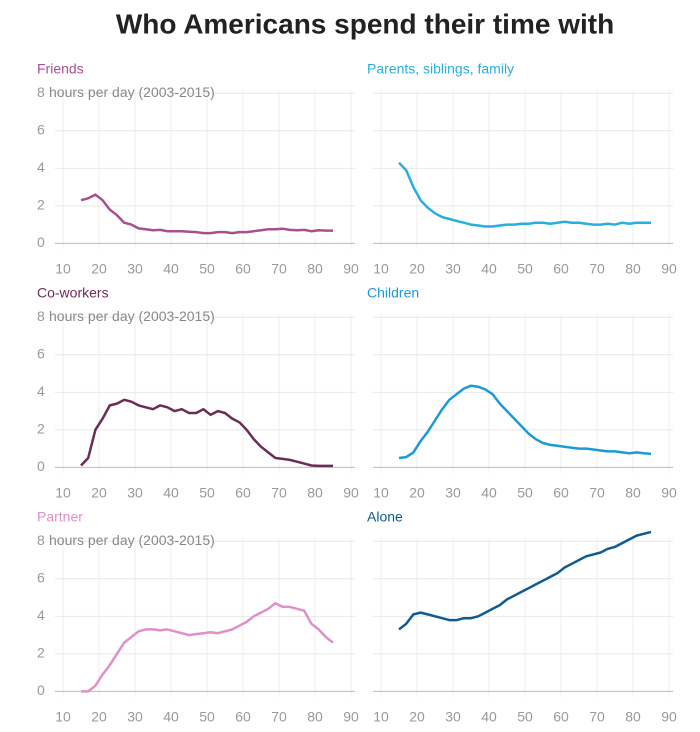 Image resolution: width=700 pixels, height=732 pixels. I want to click on panel-title: Partner, so click(60, 517).